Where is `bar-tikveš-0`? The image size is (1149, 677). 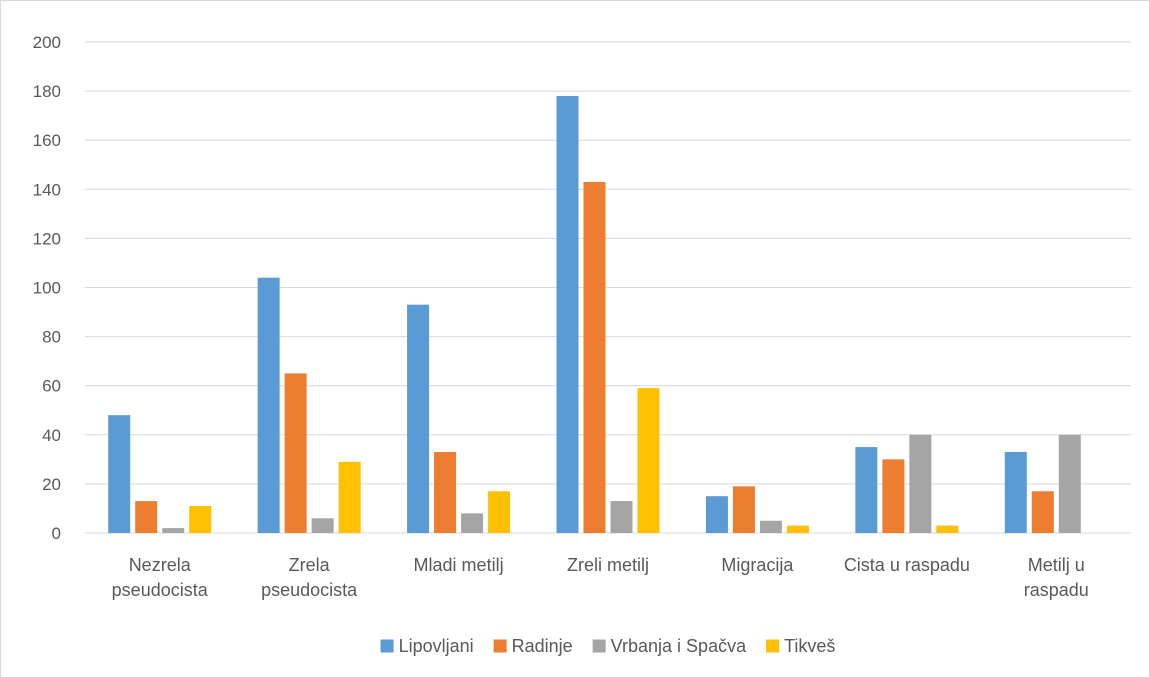 bar-tikveš-0 is located at coordinates (200, 519).